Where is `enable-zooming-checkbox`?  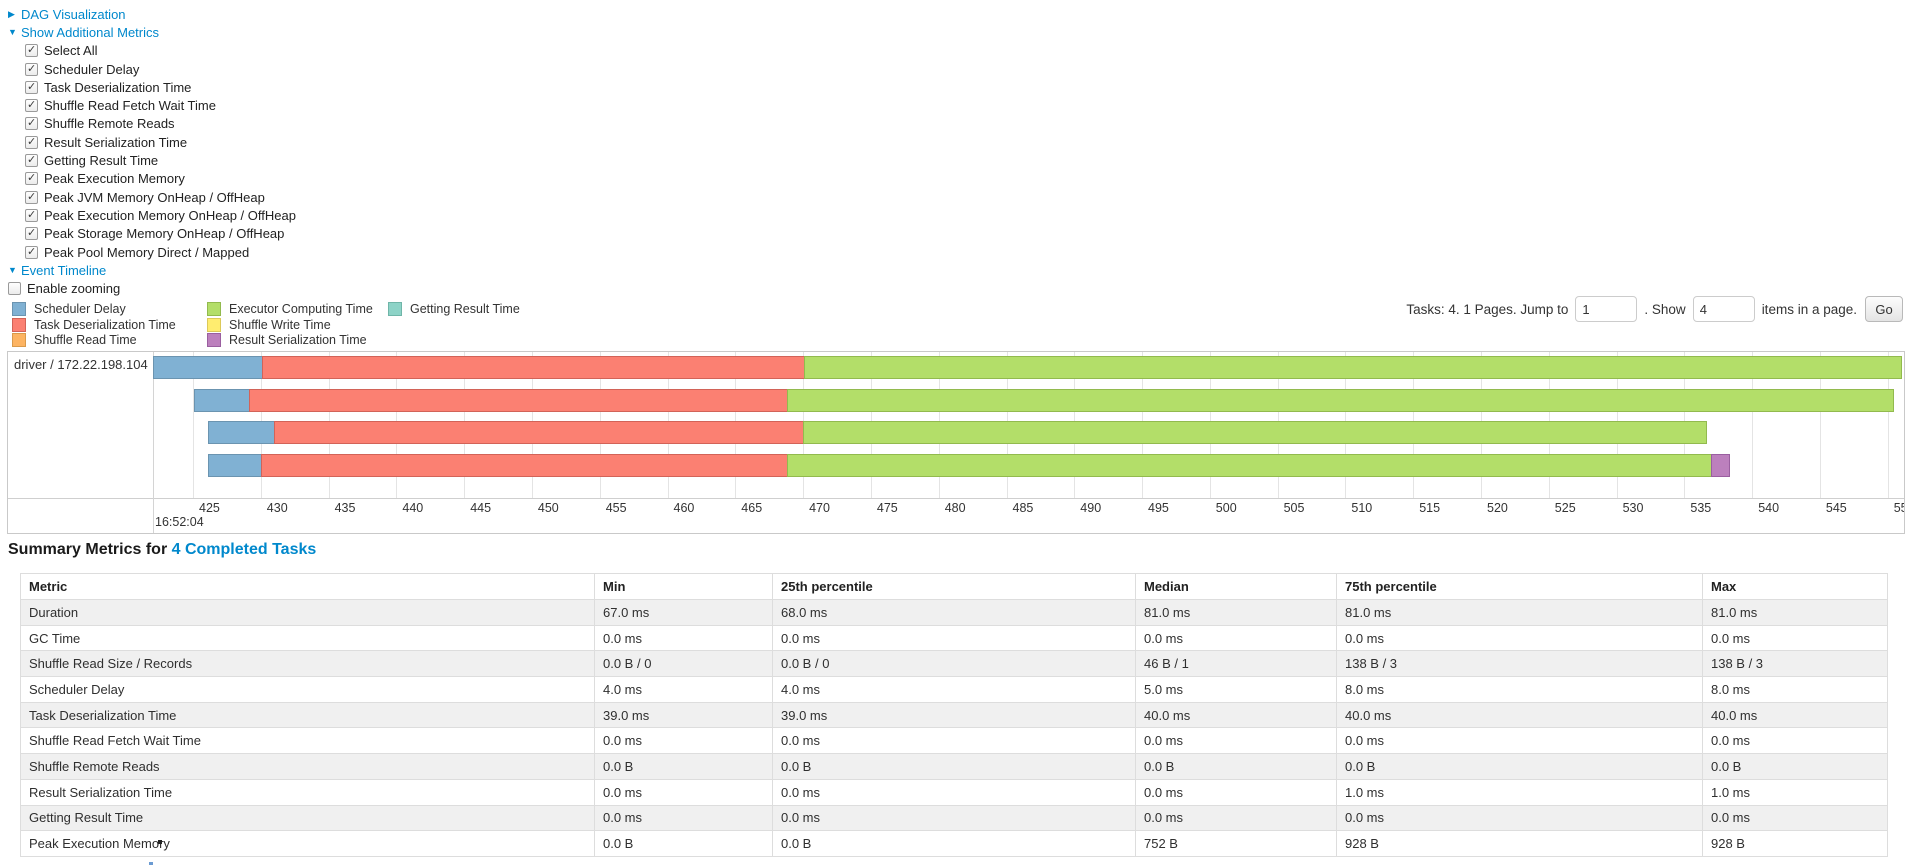 enable-zooming-checkbox is located at coordinates (14, 289).